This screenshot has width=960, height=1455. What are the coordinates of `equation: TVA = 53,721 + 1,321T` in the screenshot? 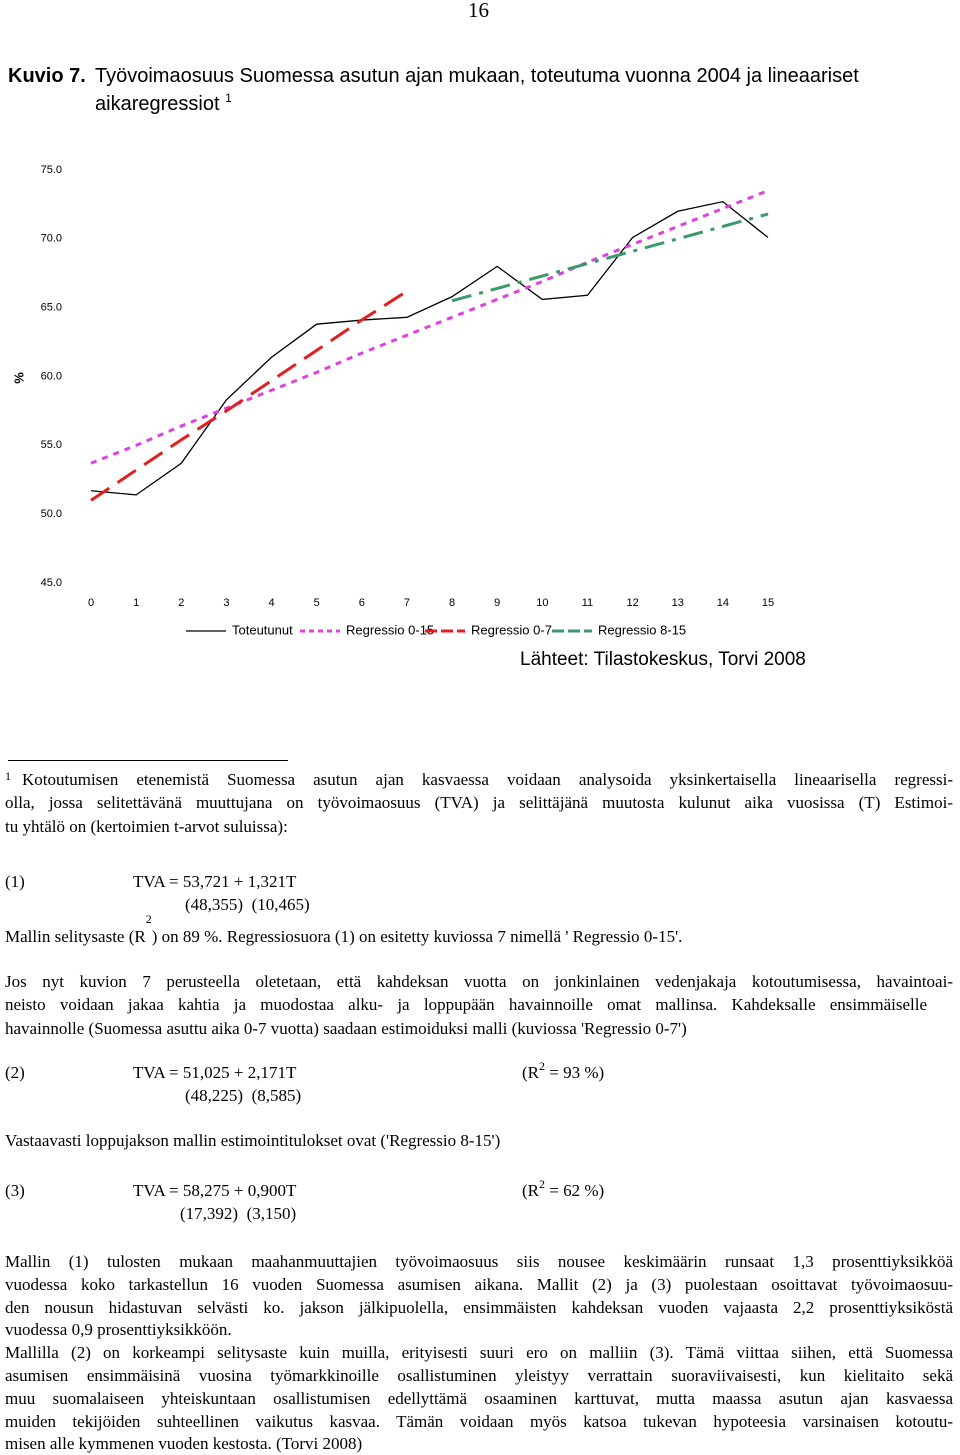 It's located at (215, 881).